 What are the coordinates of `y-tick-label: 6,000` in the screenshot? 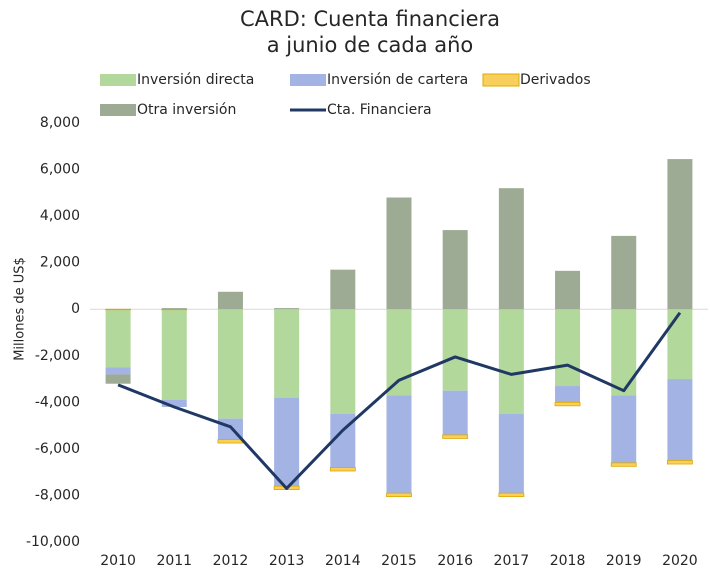 It's located at (60, 170).